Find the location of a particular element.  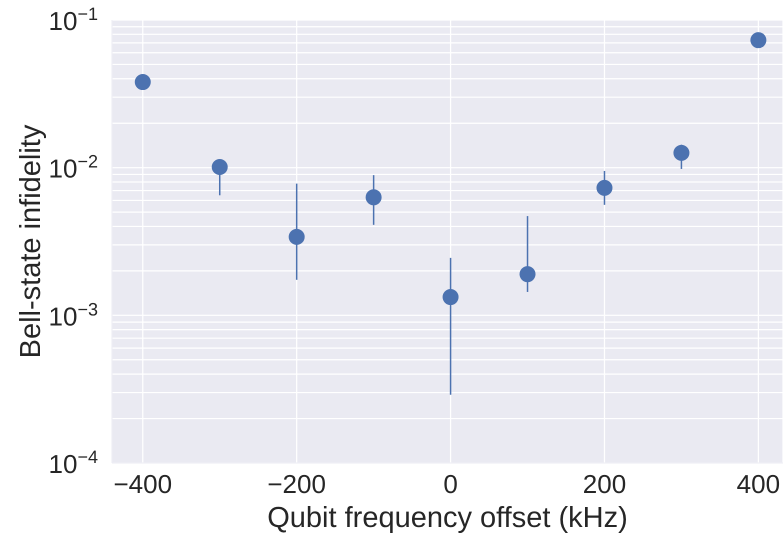

y-tick-label: 10$^{−2}$ is located at coordinates (73, 168).